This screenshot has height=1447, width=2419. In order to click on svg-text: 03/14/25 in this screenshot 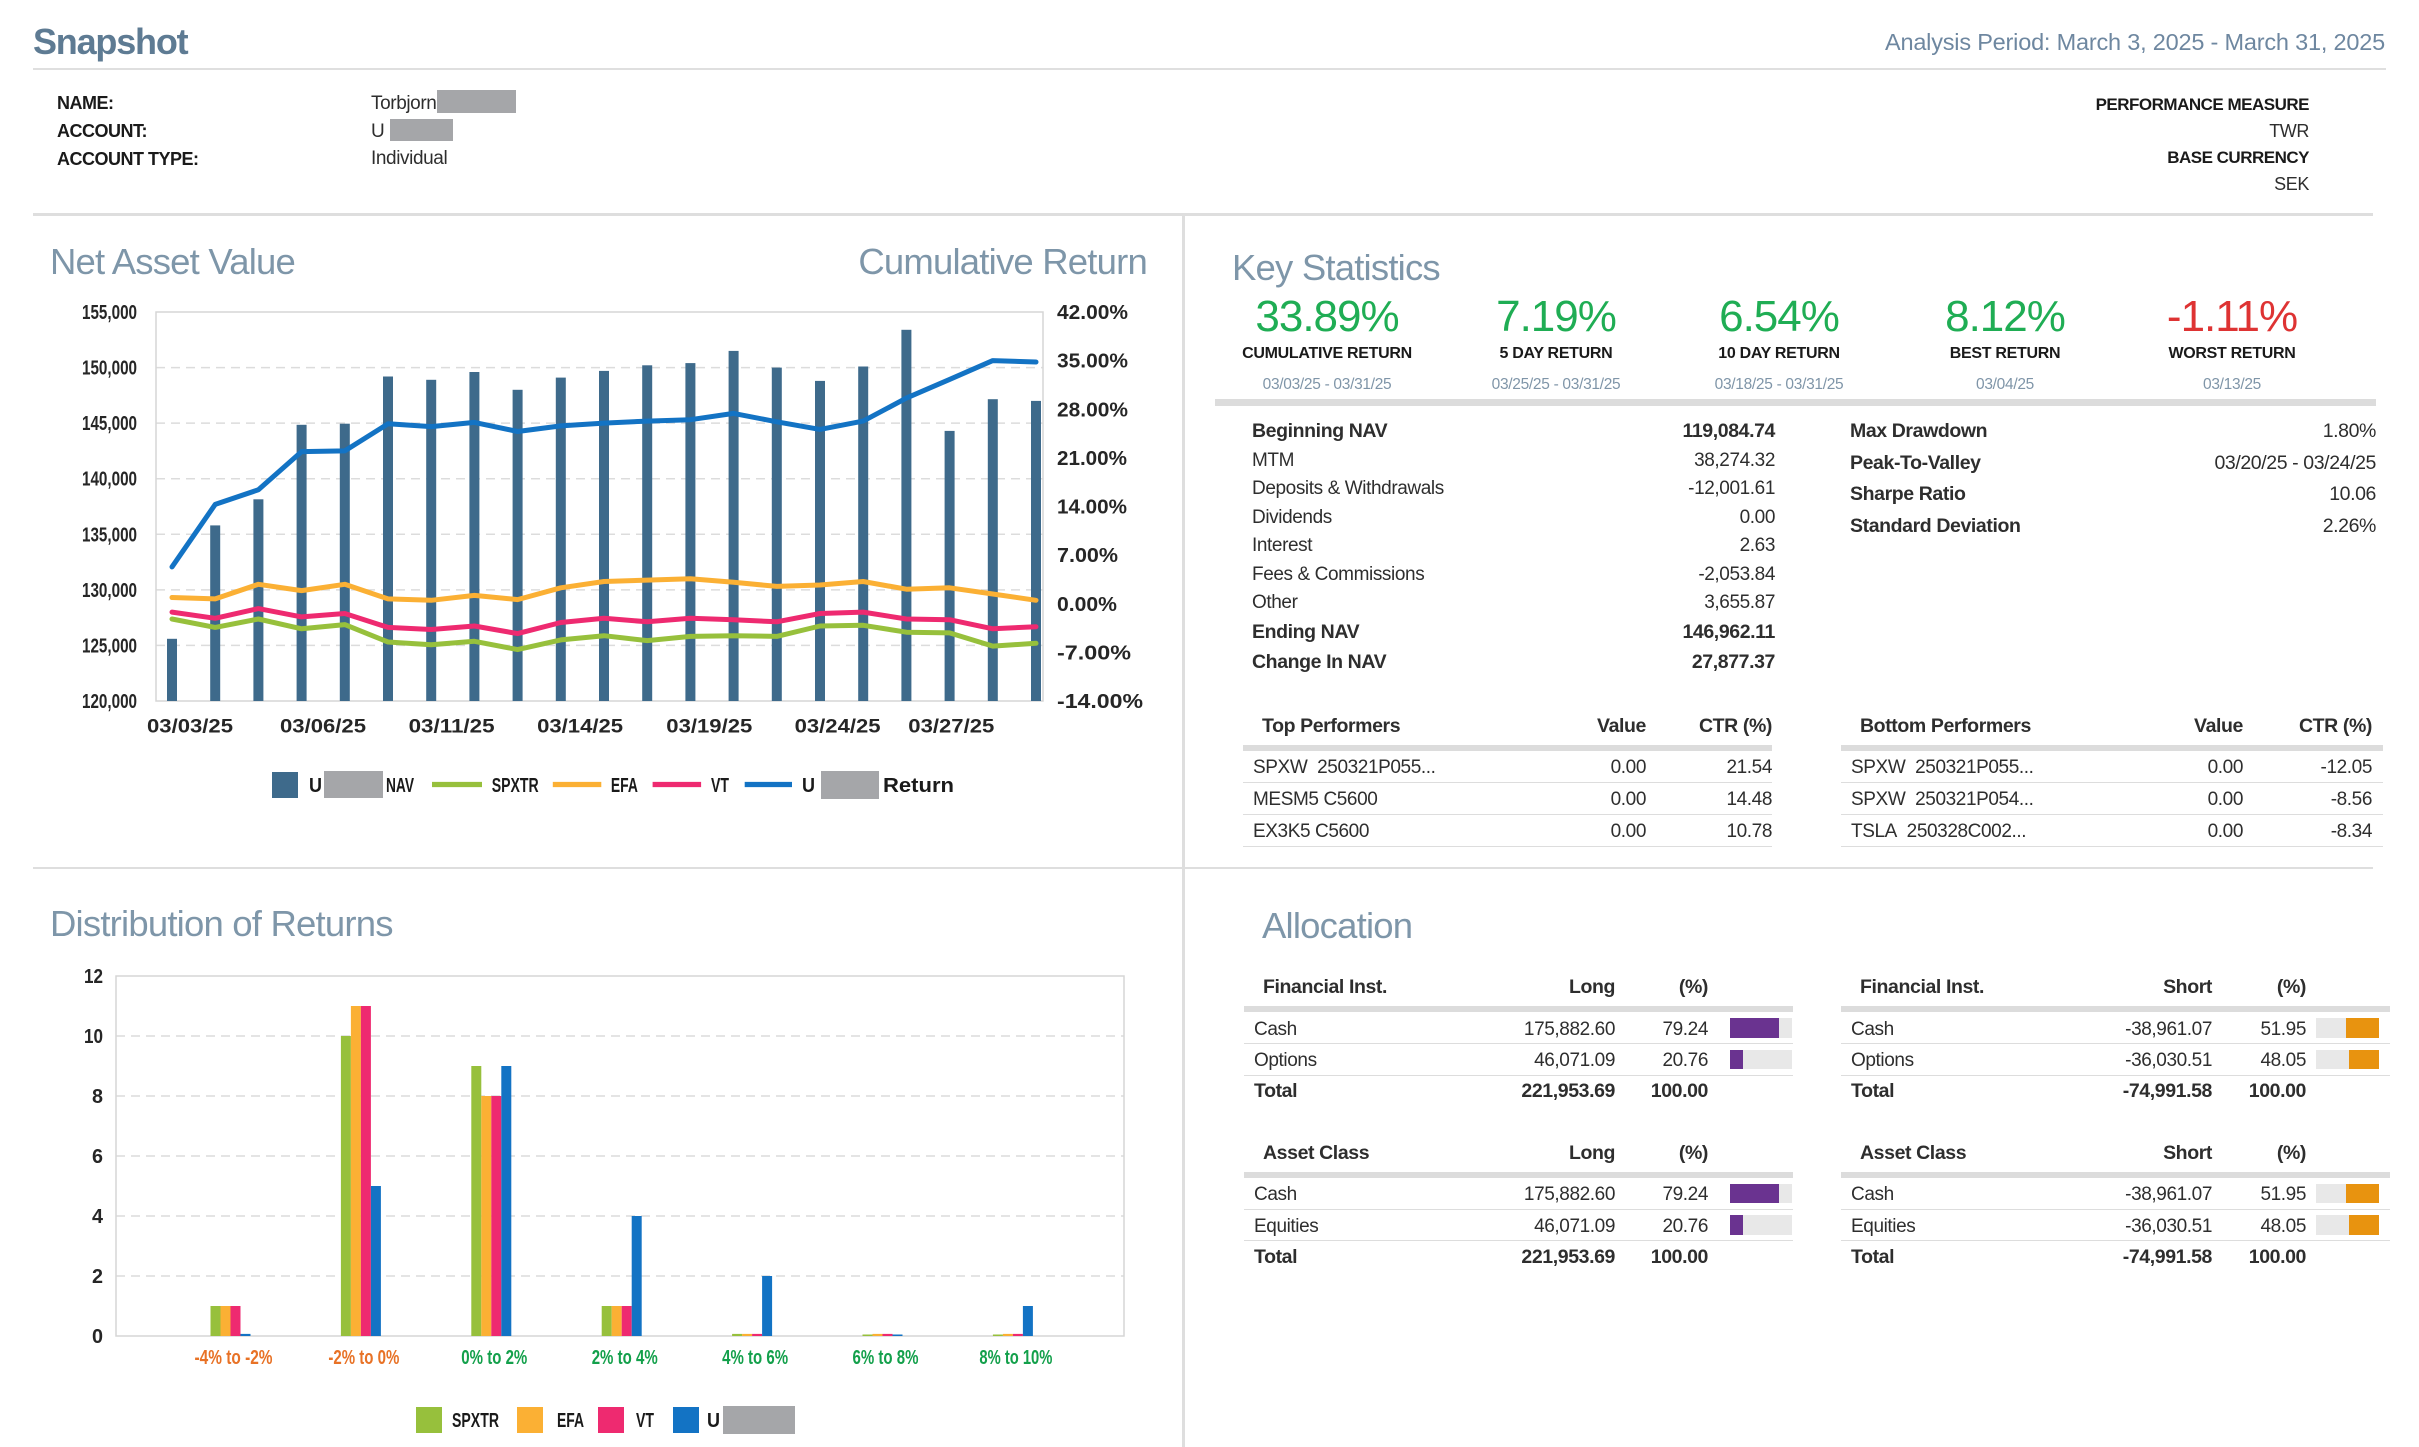, I will do `click(580, 727)`.